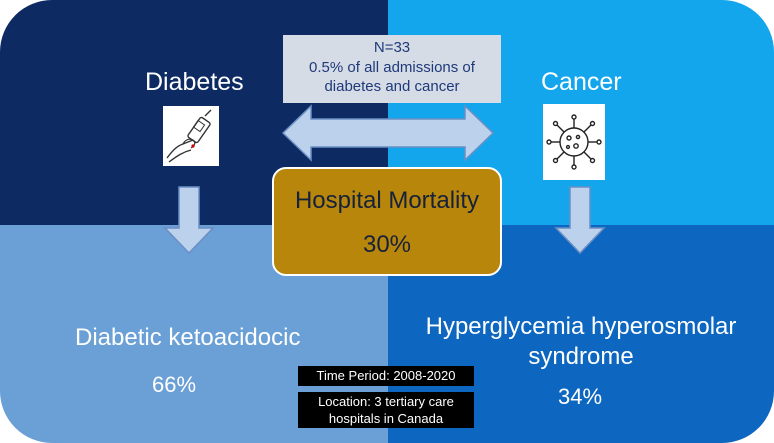 This screenshot has height=443, width=774. Describe the element at coordinates (581, 82) in the screenshot. I see `cancer-title: Cancer` at that location.